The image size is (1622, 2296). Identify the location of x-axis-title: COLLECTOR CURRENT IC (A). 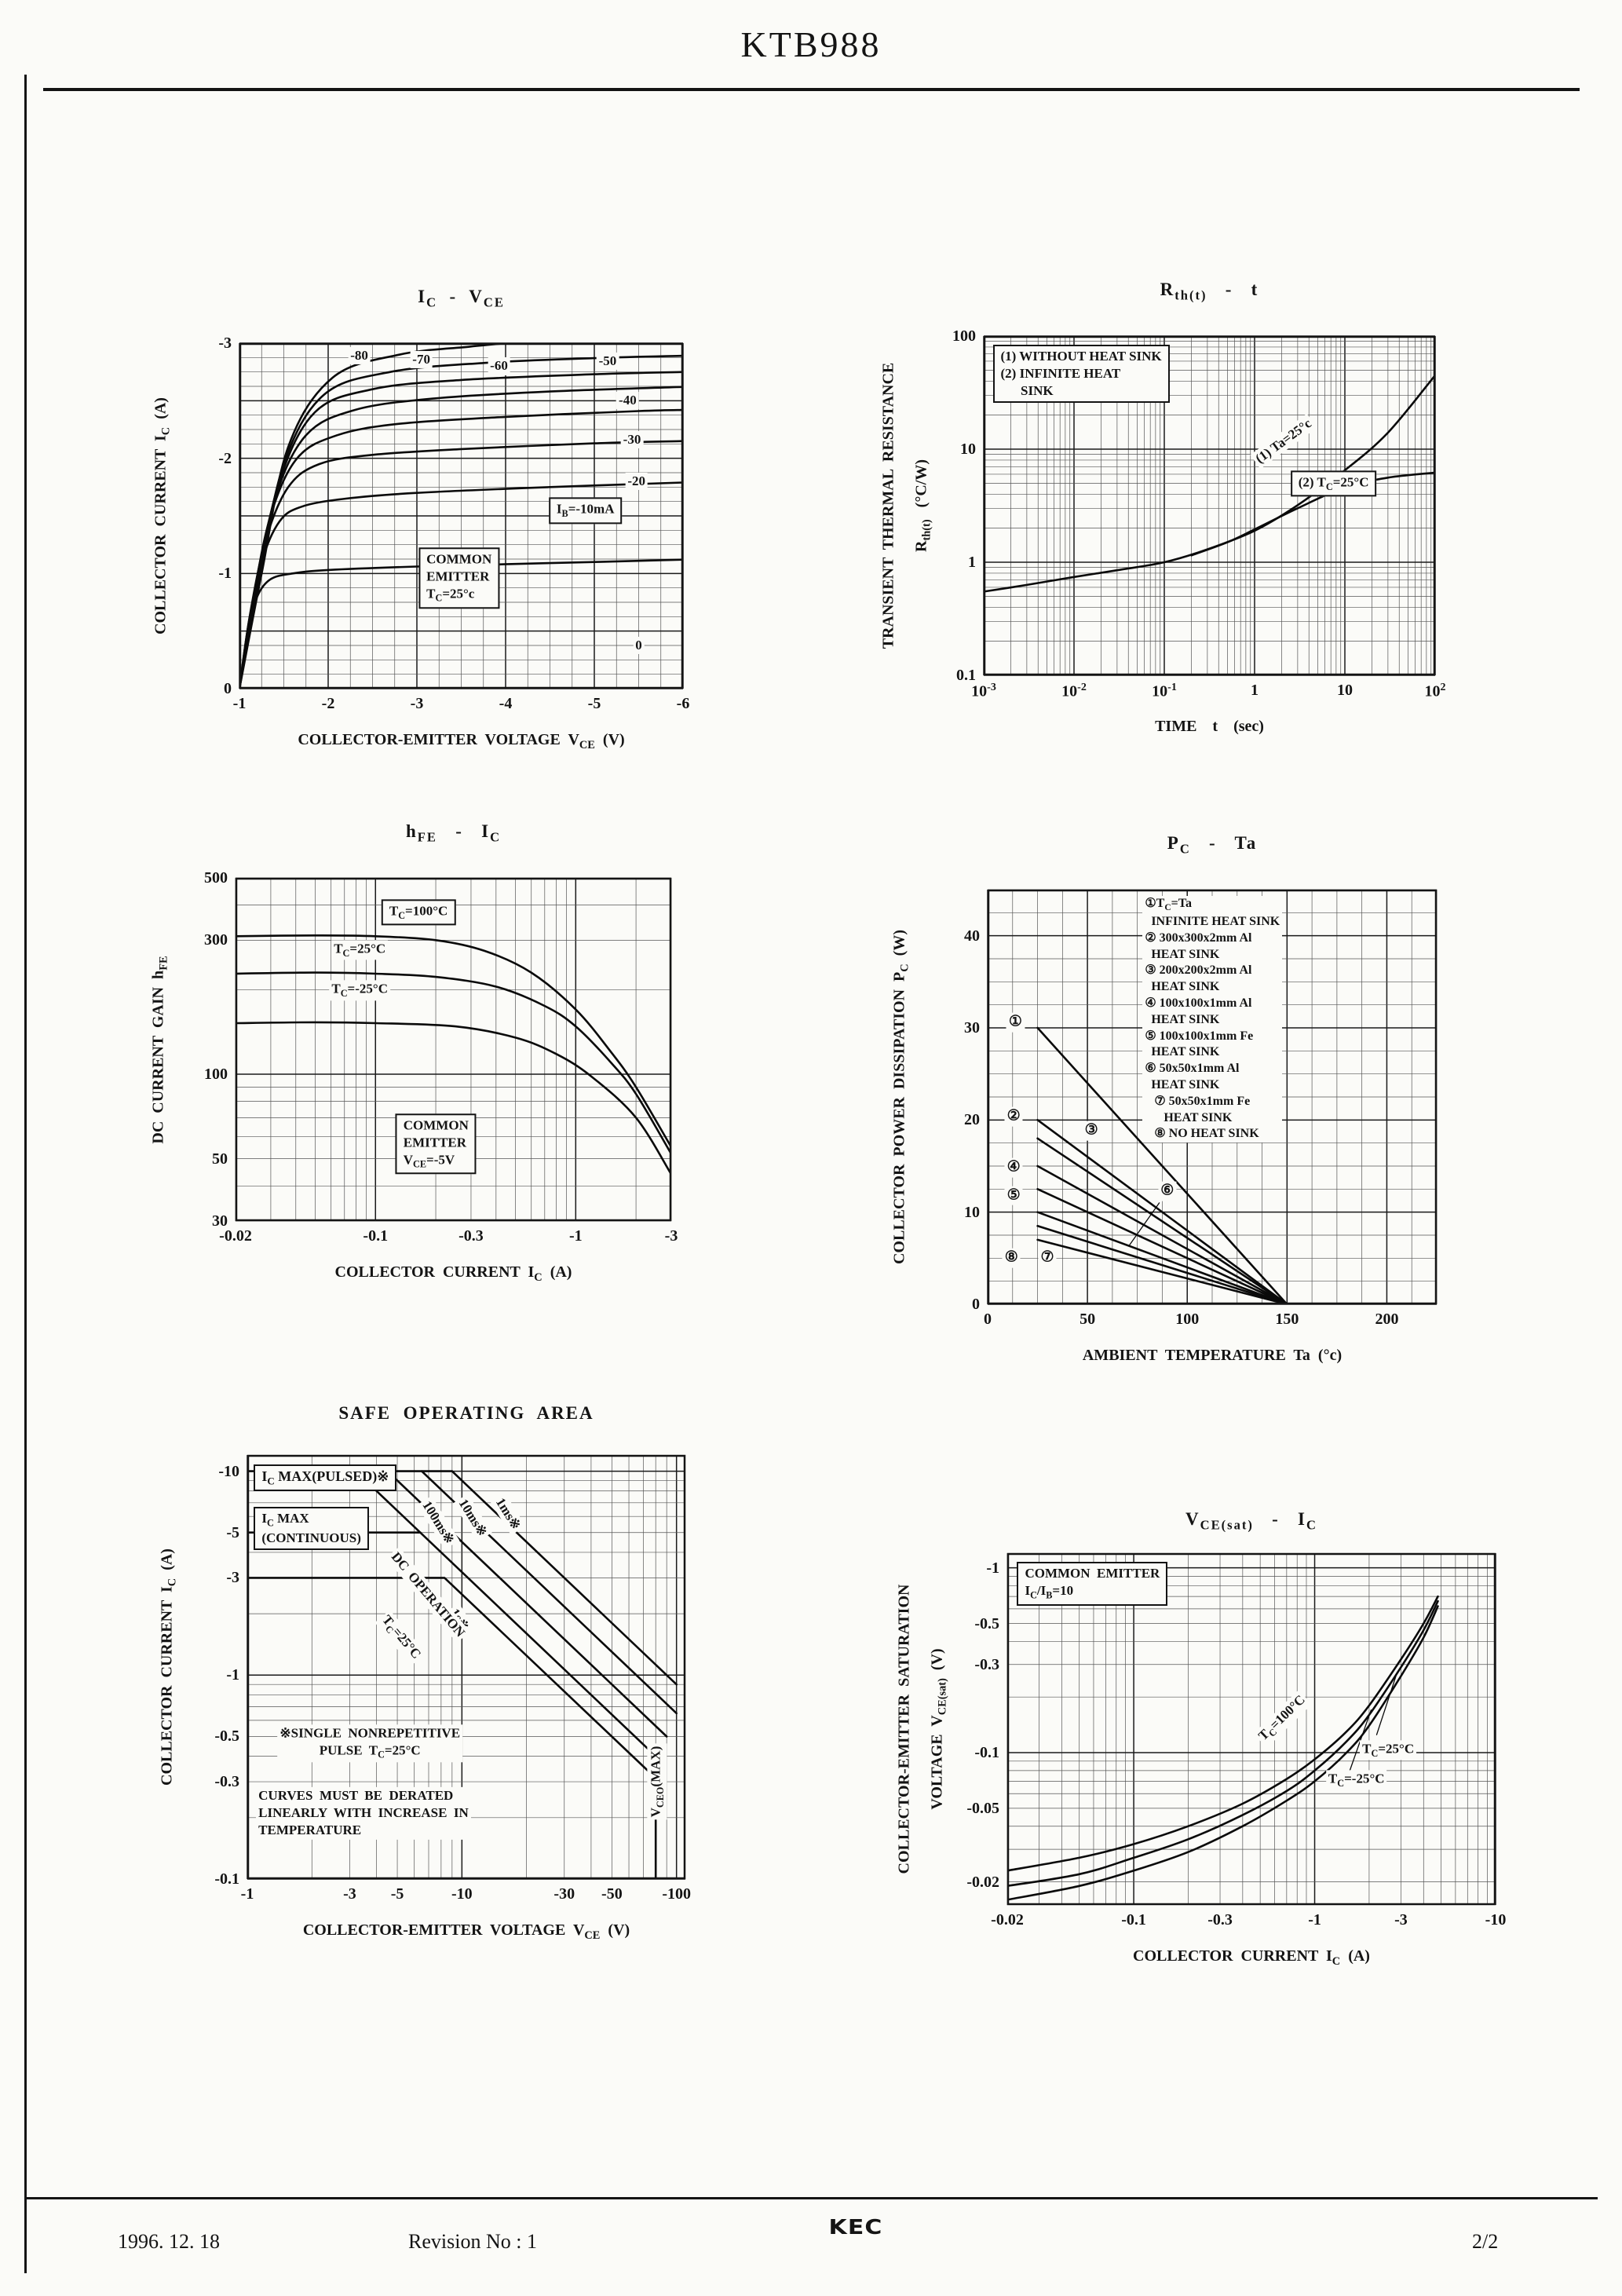
(1251, 1957).